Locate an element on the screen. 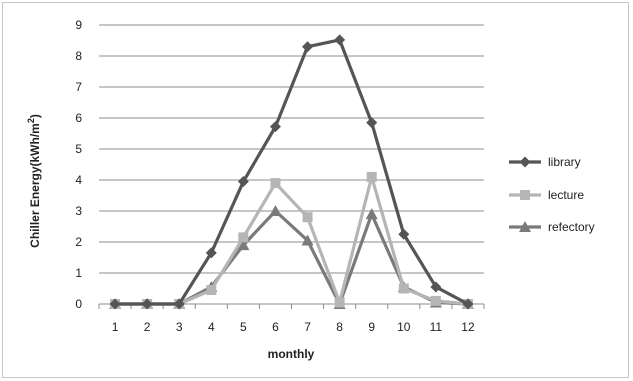 The image size is (633, 381). y-tick-label: 1 is located at coordinates (78, 273).